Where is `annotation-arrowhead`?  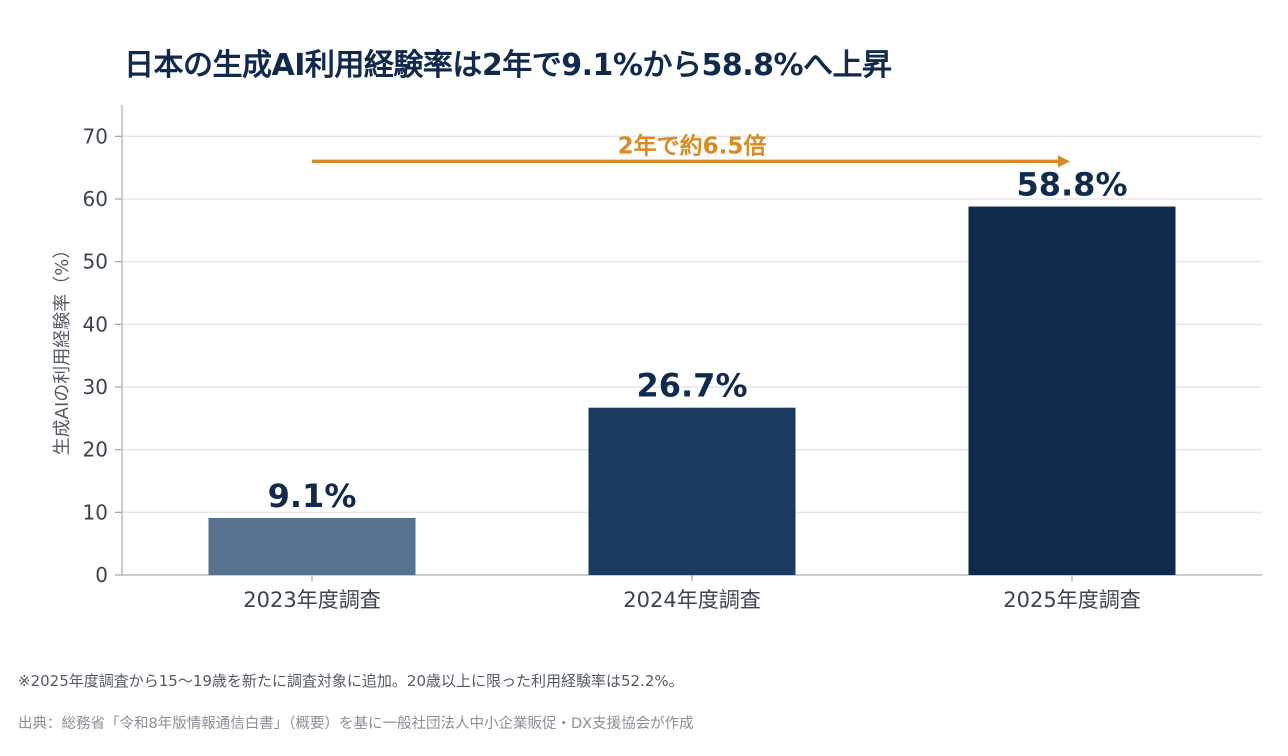 annotation-arrowhead is located at coordinates (1064, 161).